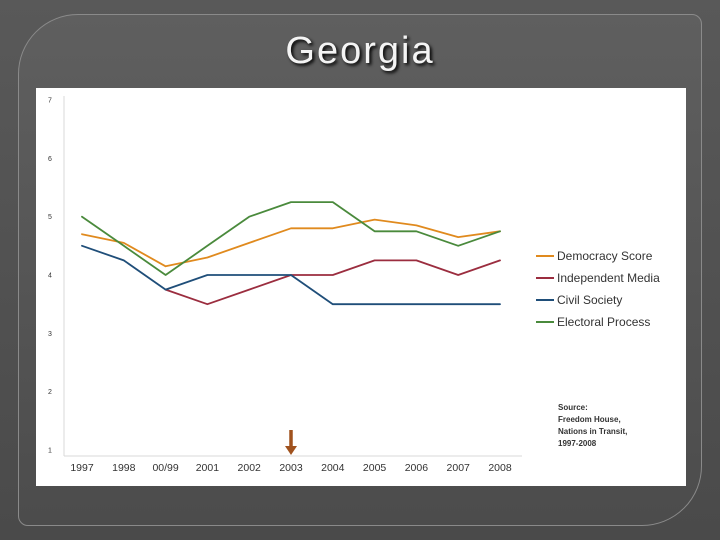  What do you see at coordinates (459, 468) in the screenshot?
I see `x-tick-label: 2007` at bounding box center [459, 468].